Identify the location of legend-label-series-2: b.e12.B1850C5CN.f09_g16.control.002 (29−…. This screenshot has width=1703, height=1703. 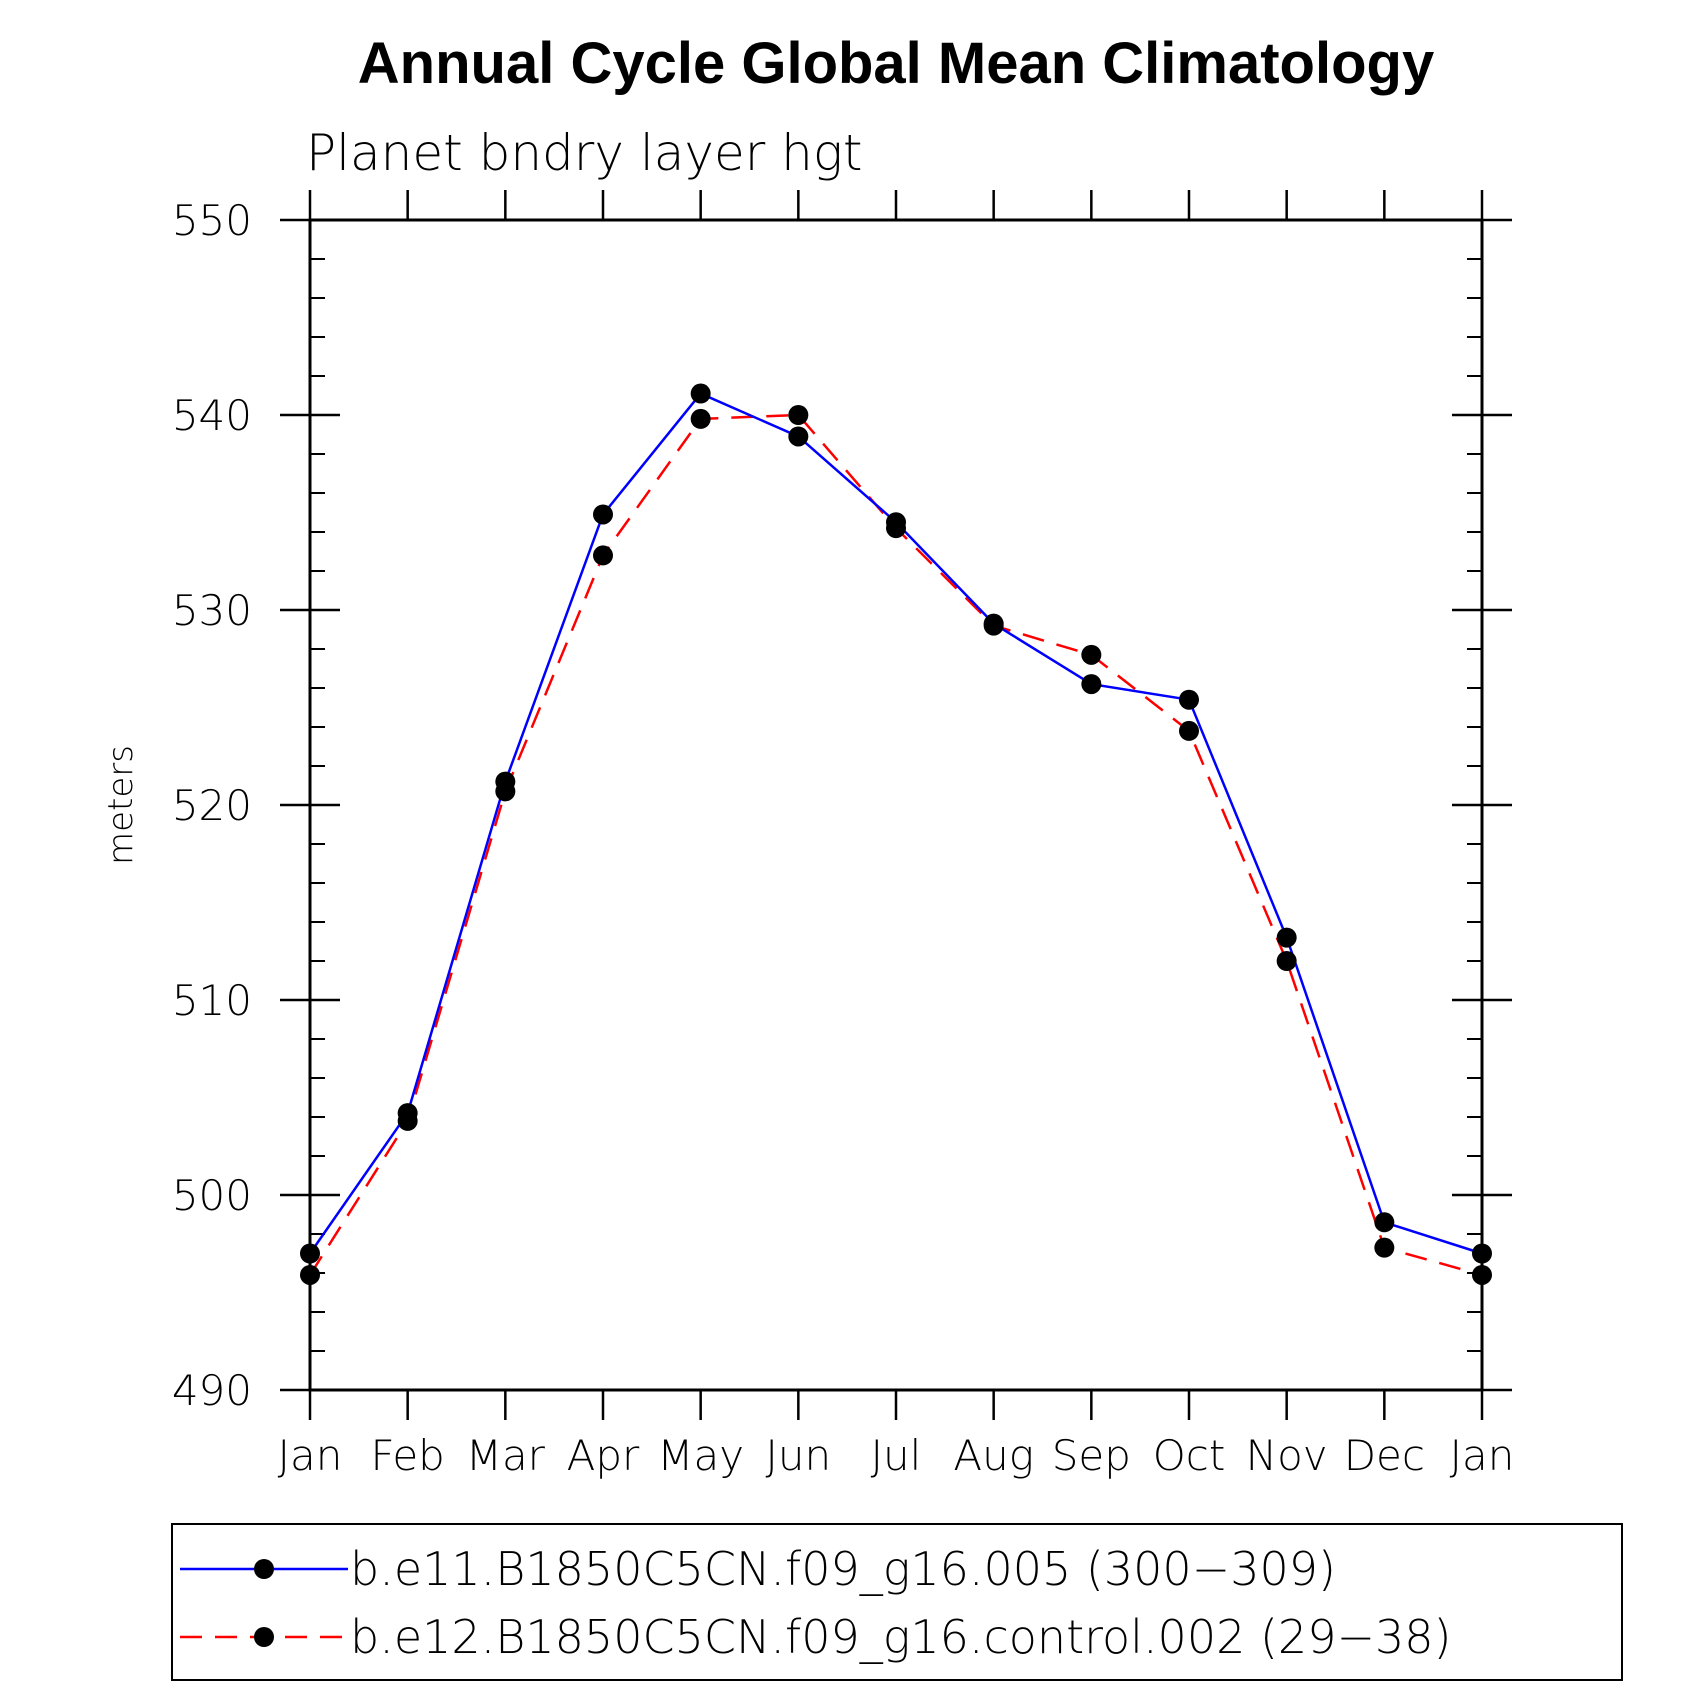
(900, 1637).